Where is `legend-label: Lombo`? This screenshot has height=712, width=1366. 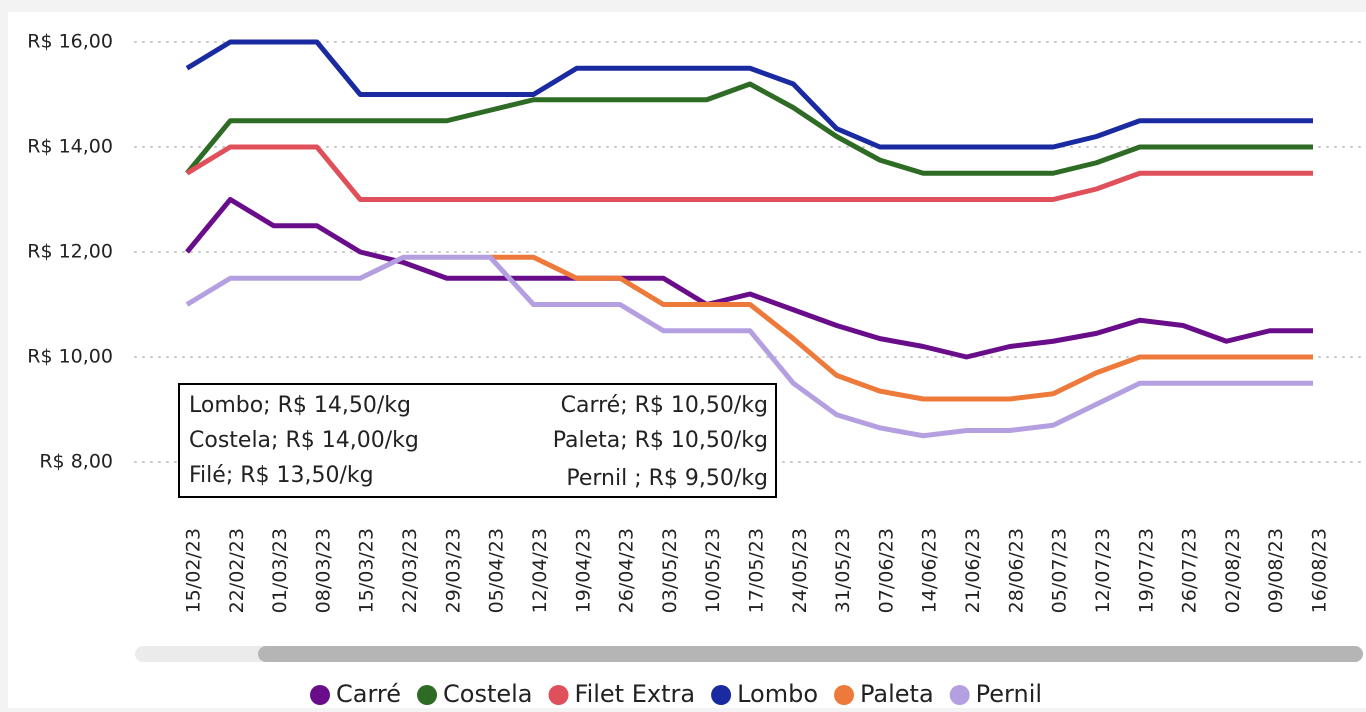 legend-label: Lombo is located at coordinates (777, 694).